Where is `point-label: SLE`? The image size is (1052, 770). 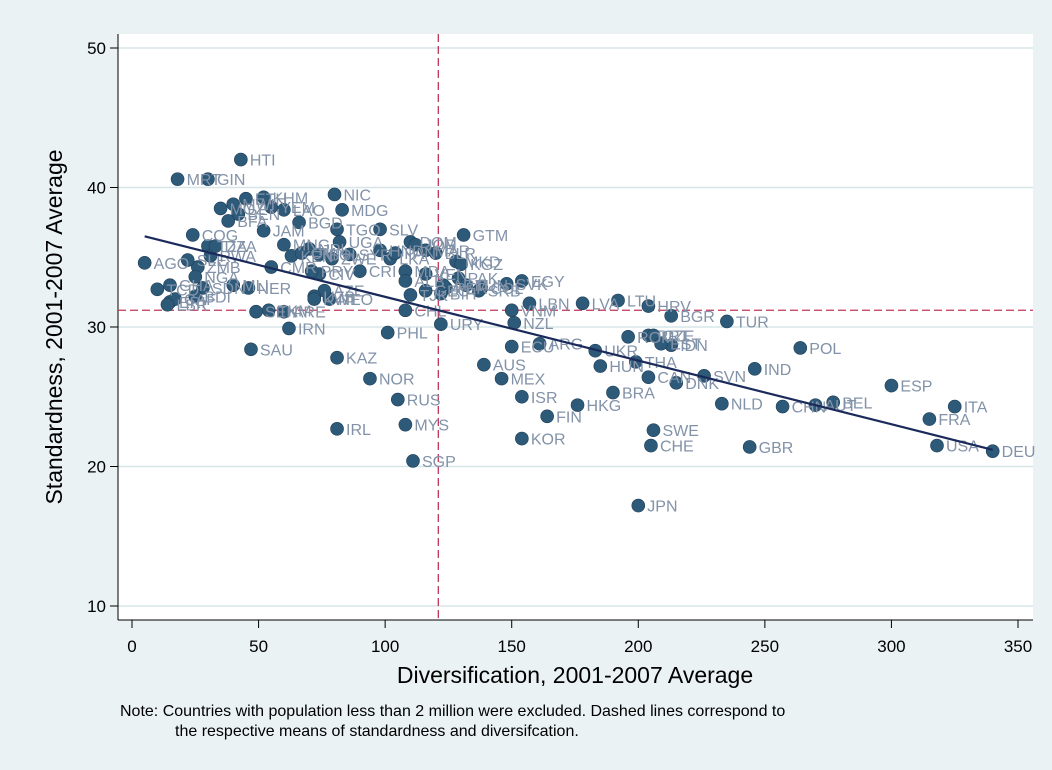
point-label: SLE is located at coordinates (212, 261).